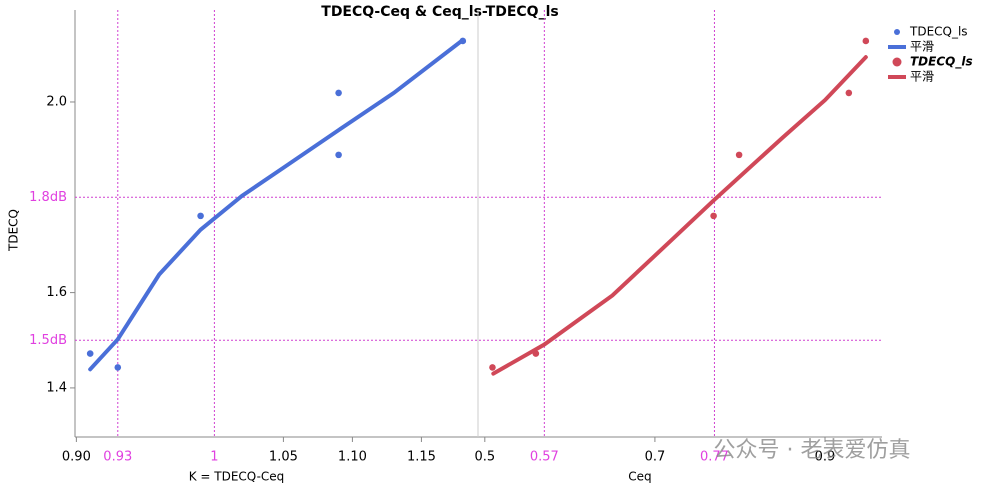 This screenshot has height=489, width=986. Describe the element at coordinates (714, 457) in the screenshot. I see `x-ref-label: 0.77` at that location.